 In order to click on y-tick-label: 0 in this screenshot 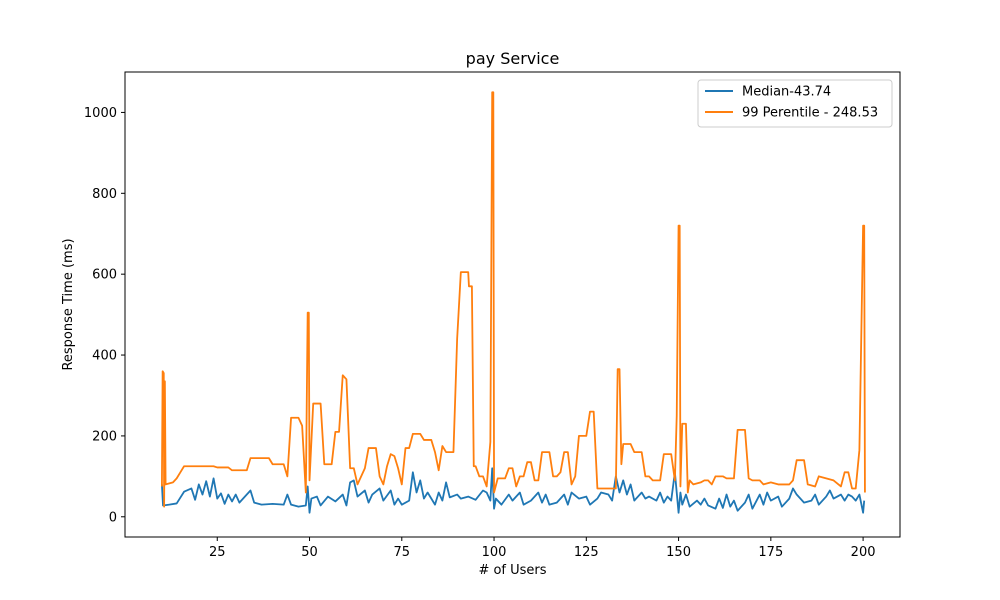, I will do `click(113, 517)`.